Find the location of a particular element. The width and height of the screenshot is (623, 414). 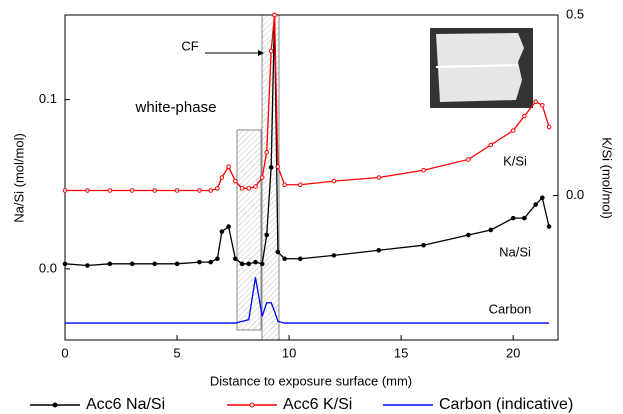

x-tick-label: 20 is located at coordinates (513, 352).